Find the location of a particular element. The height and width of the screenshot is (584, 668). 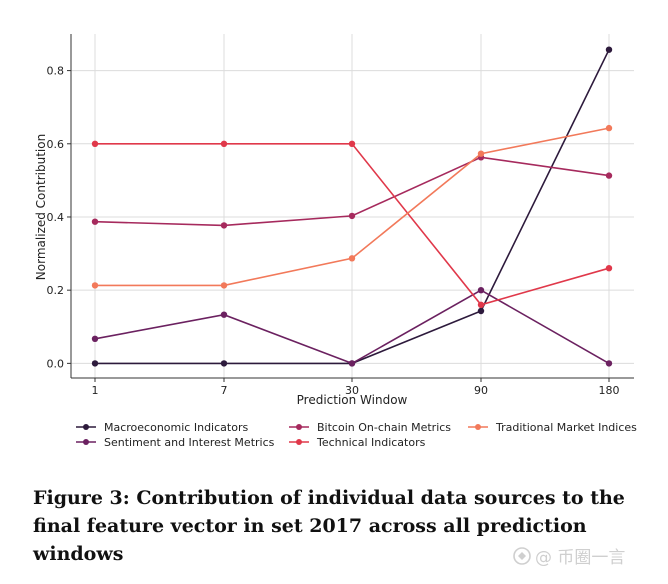

y-tick-label: 0.8 is located at coordinates (56, 71).